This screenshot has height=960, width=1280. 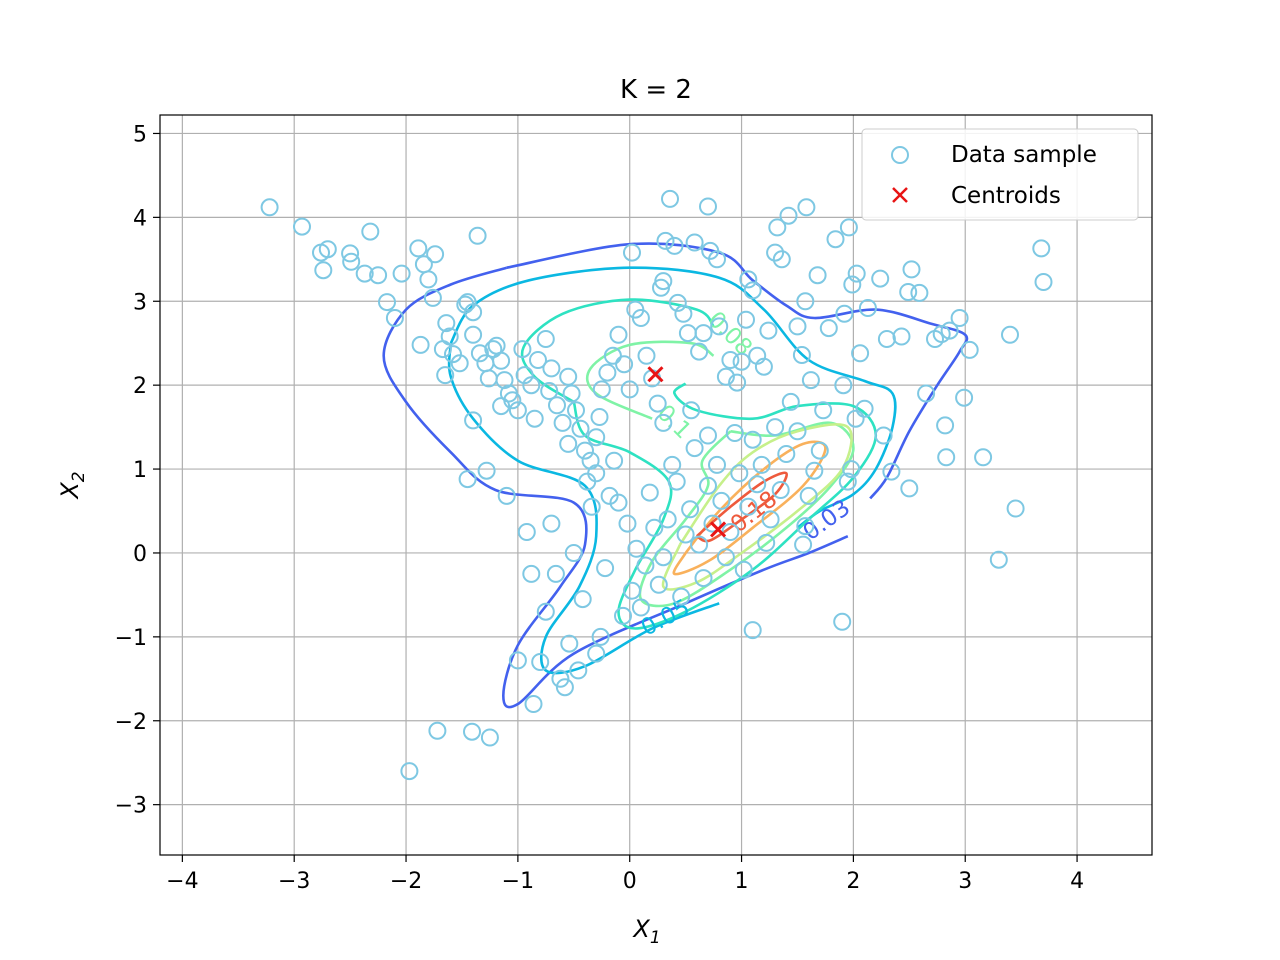 I want to click on x-axis-label: X1, so click(x=645, y=931).